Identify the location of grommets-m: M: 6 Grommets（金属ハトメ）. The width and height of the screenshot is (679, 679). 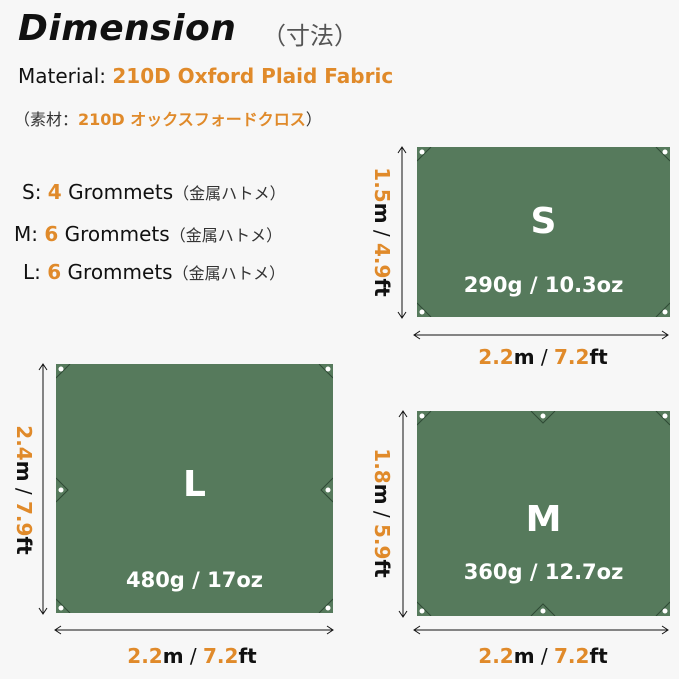
(148, 234).